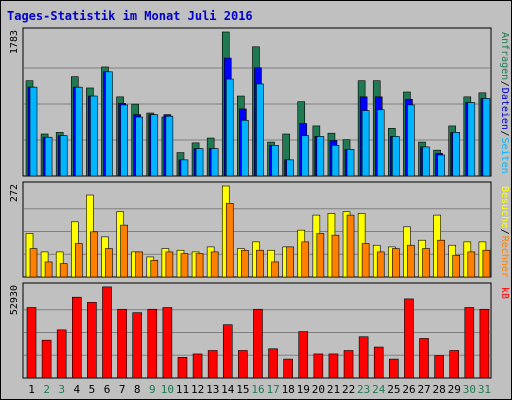 This screenshot has height=405, width=512. Describe the element at coordinates (504, 109) in the screenshot. I see `legend-dateien: Dateien` at that location.